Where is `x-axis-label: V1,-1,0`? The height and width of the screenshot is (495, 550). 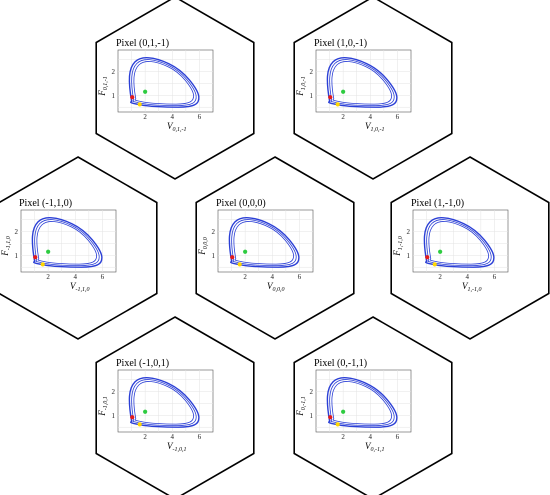 x-axis-label: V1,-1,0 is located at coordinates (472, 287).